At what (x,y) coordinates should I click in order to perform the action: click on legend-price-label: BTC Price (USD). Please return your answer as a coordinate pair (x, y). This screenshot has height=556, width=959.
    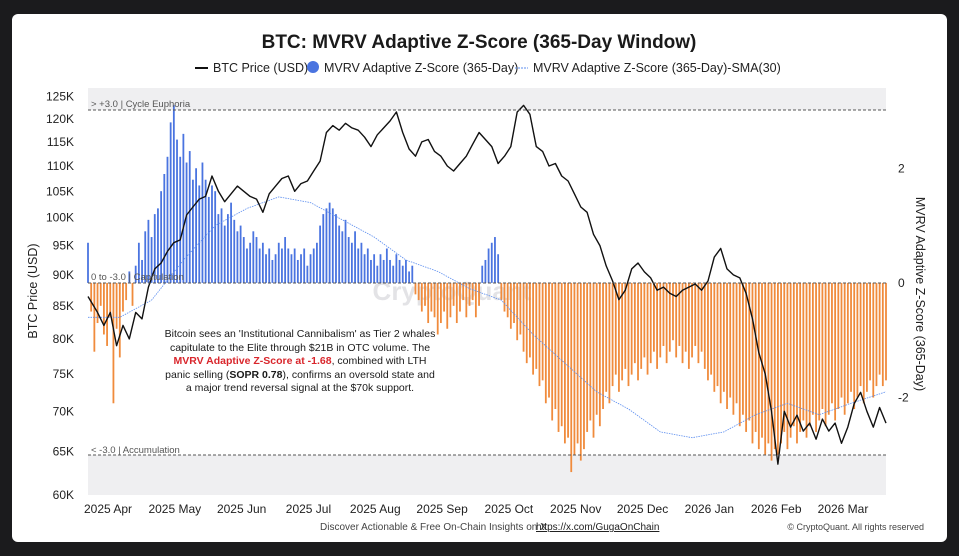
    Looking at the image, I should click on (260, 68).